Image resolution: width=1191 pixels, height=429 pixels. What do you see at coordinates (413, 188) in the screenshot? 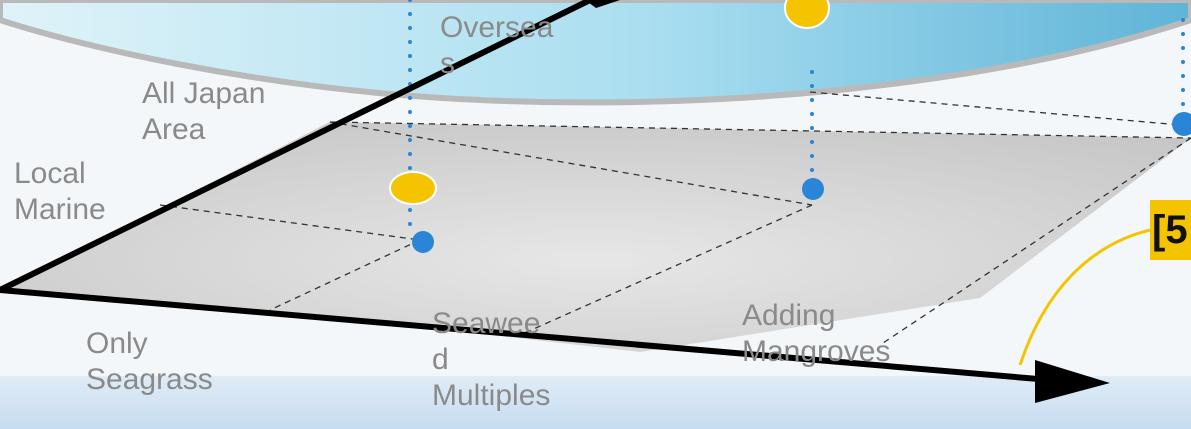
I see `yellow-dot-japan` at bounding box center [413, 188].